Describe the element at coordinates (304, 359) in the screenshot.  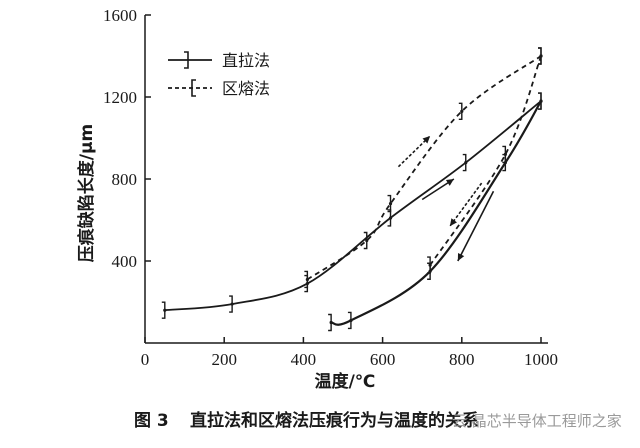
I see `x-tick-label: 400` at that location.